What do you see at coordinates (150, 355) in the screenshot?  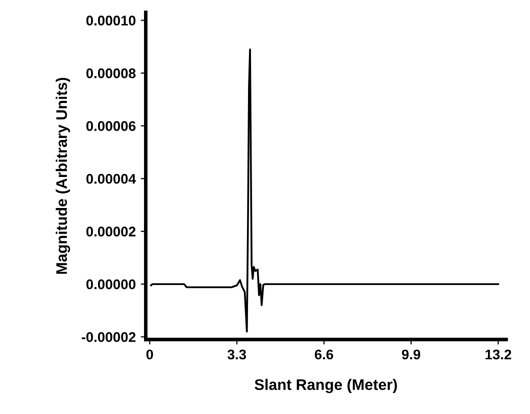 I see `x-tick-label: 0` at bounding box center [150, 355].